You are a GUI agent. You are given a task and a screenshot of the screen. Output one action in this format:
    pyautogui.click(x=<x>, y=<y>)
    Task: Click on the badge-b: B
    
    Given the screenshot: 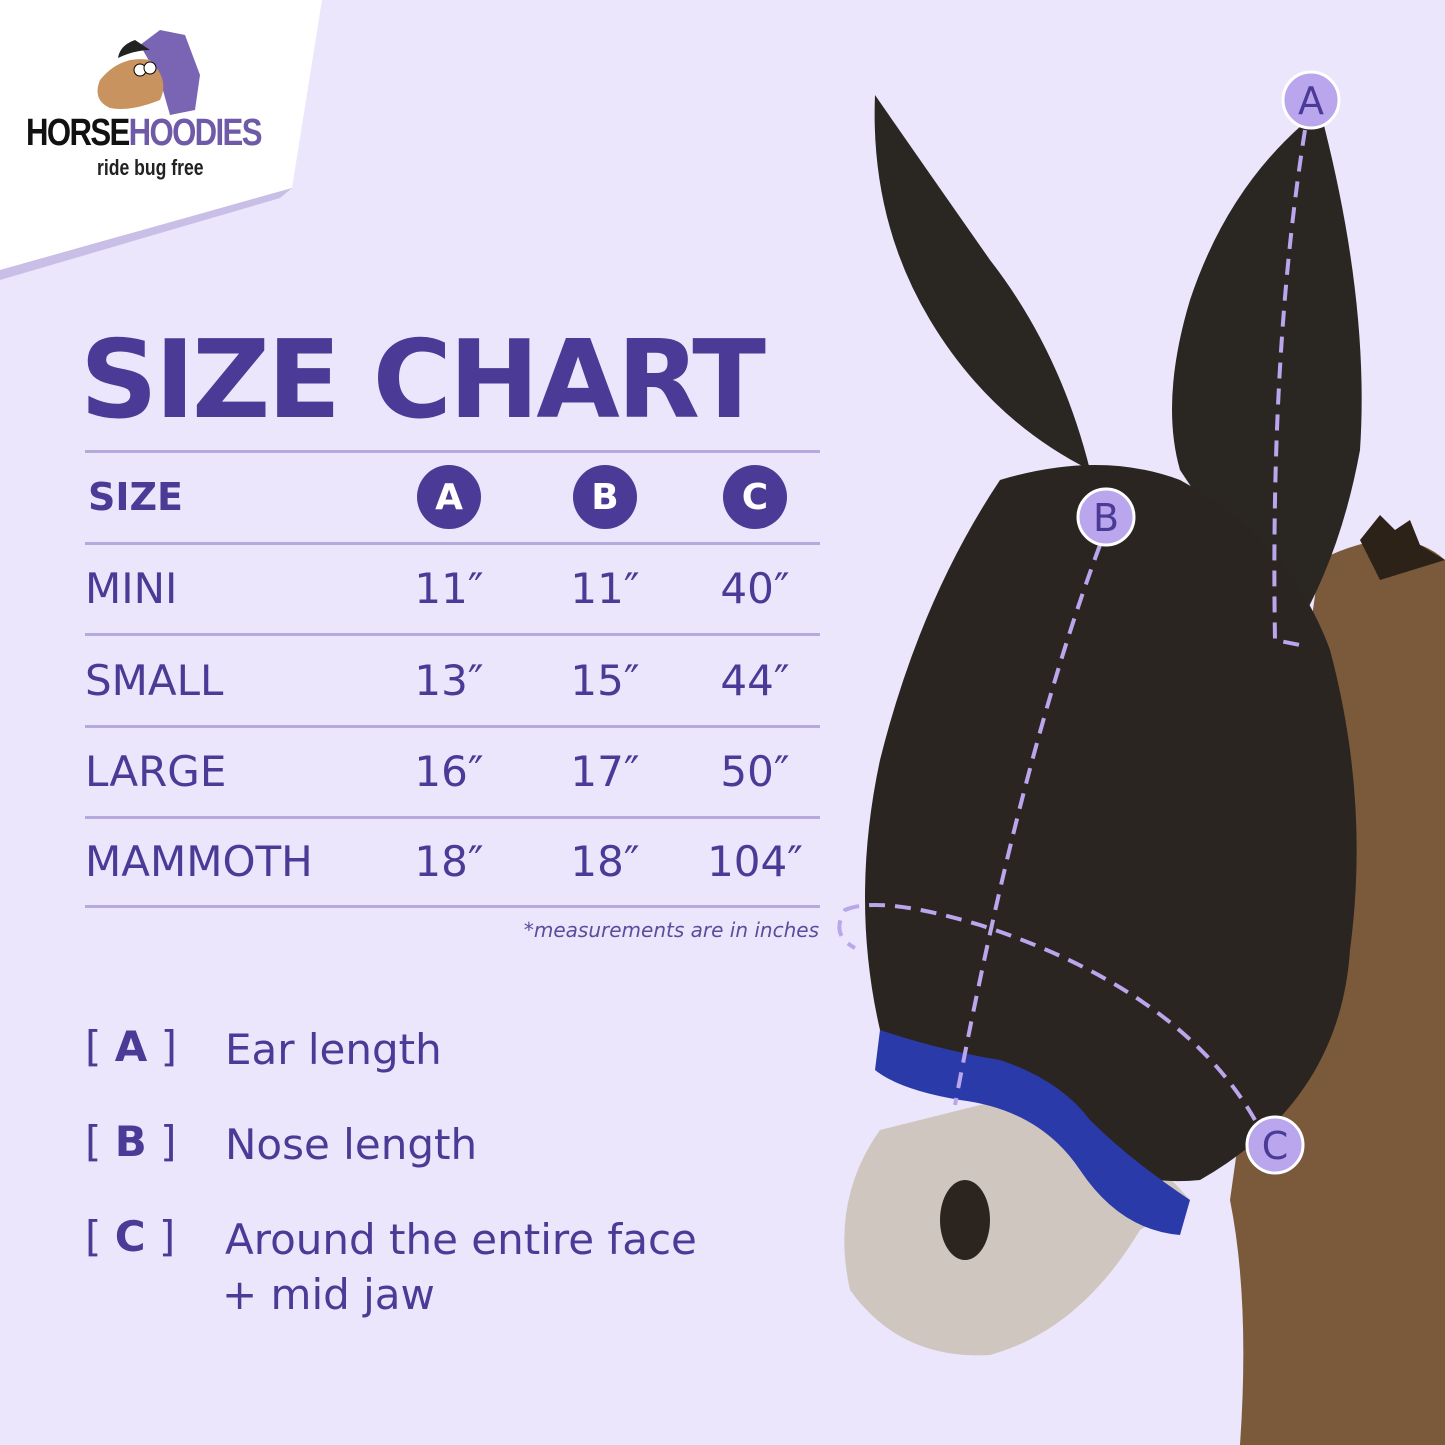 What is the action you would take?
    pyautogui.click(x=605, y=497)
    